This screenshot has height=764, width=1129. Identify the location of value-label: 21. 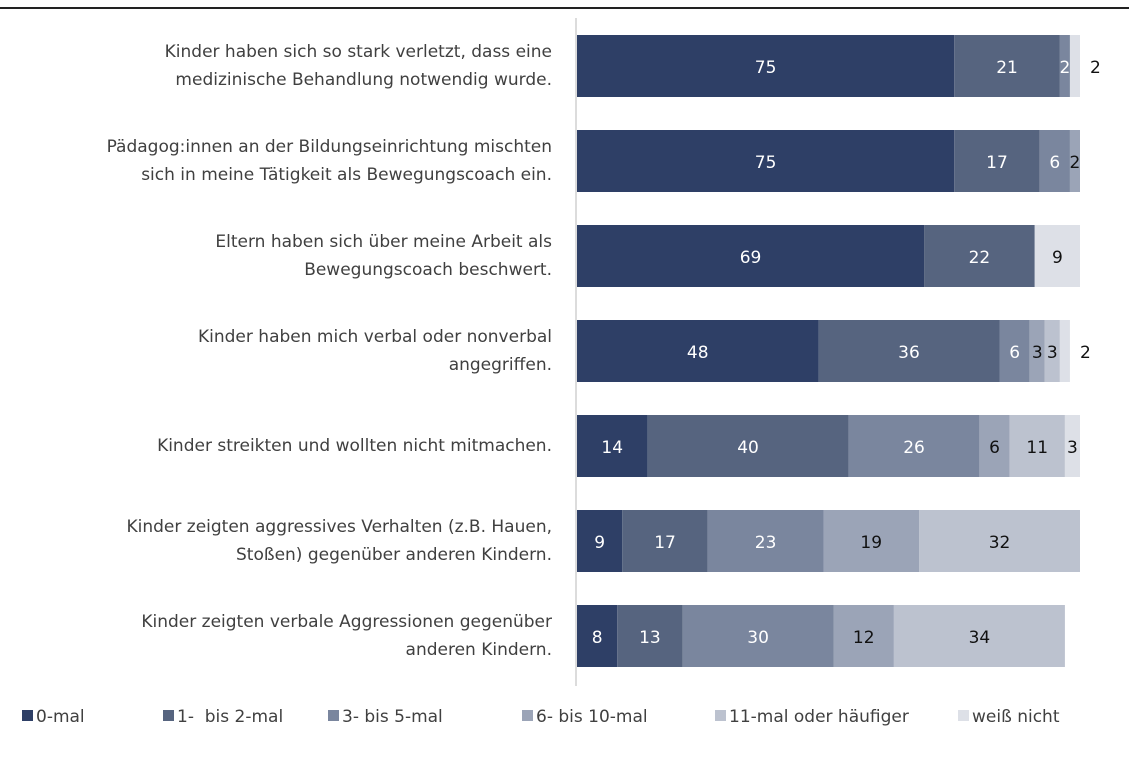
(1007, 68).